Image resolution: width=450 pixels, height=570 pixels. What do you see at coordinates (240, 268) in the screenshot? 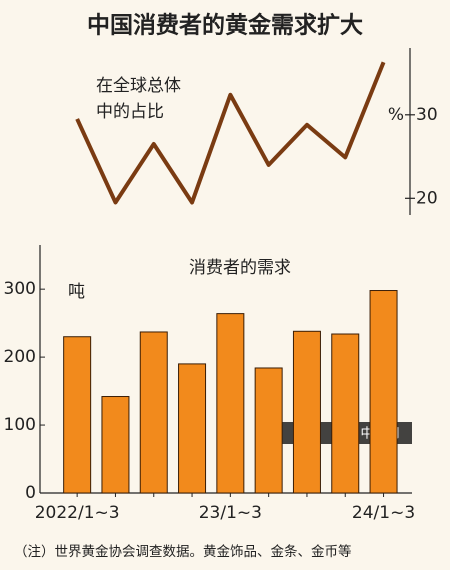
I see `subtitle: 消费者的需求` at bounding box center [240, 268].